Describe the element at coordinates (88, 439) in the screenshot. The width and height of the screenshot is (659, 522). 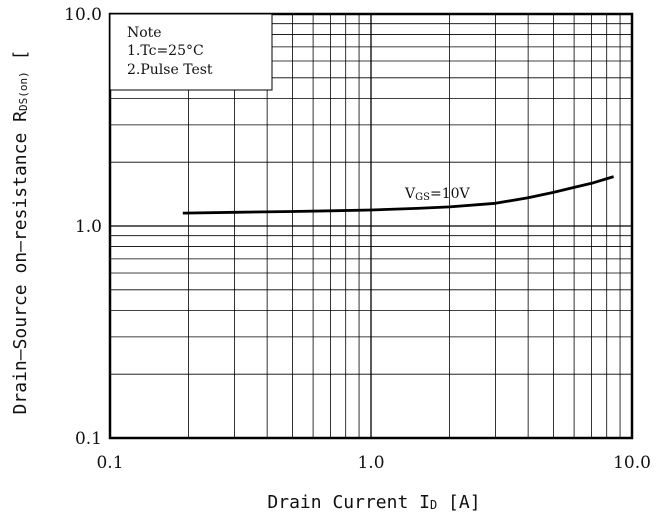
I see `y-tick-label: 0.1` at that location.